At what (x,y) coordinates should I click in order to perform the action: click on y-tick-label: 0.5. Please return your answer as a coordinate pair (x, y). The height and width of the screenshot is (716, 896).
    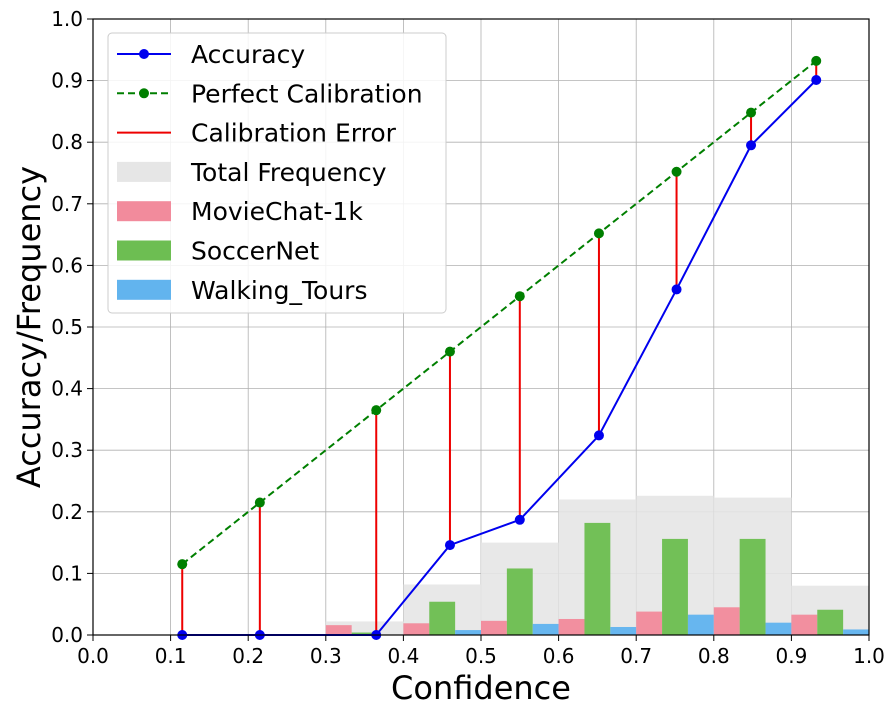
    Looking at the image, I should click on (67, 327).